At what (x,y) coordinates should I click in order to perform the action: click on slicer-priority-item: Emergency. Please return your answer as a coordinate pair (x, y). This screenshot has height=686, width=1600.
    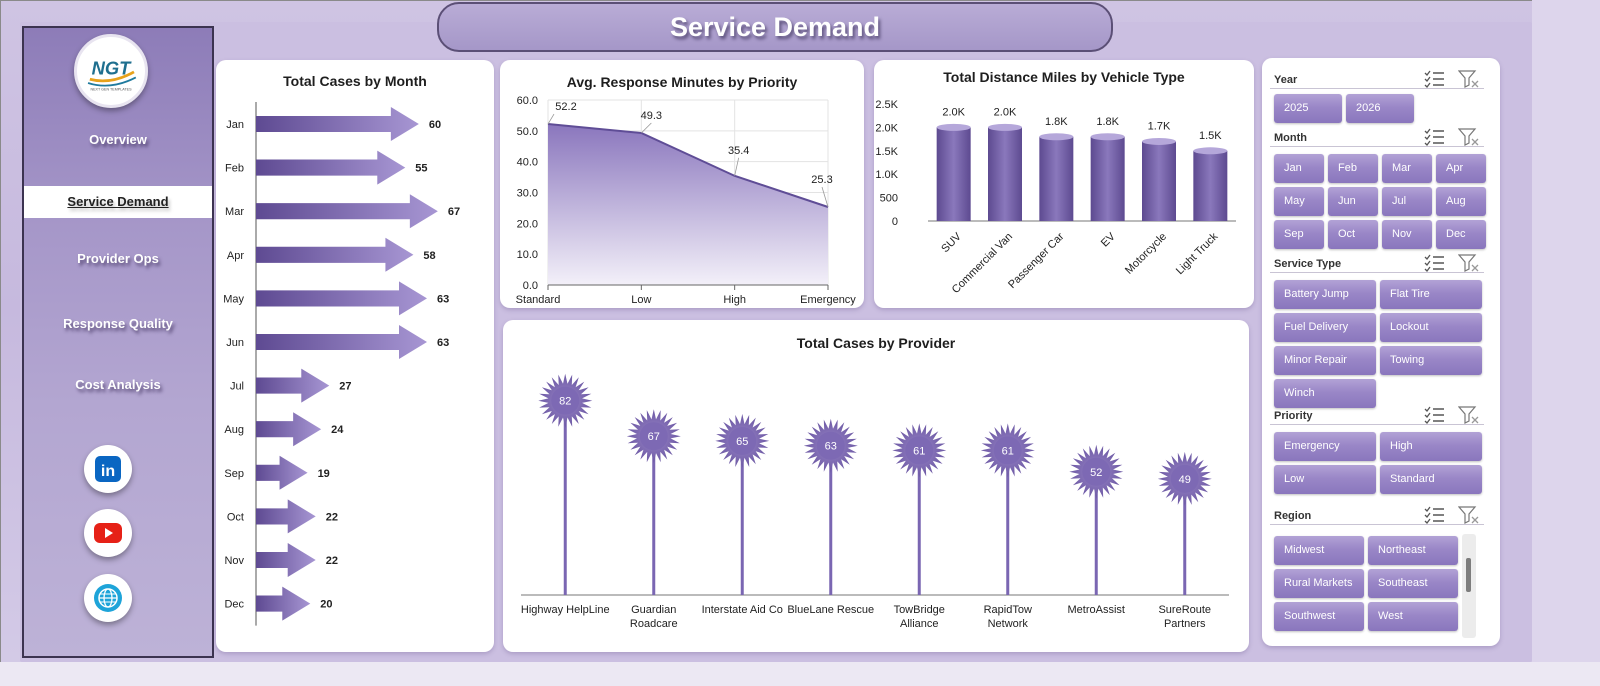
    Looking at the image, I should click on (1325, 446).